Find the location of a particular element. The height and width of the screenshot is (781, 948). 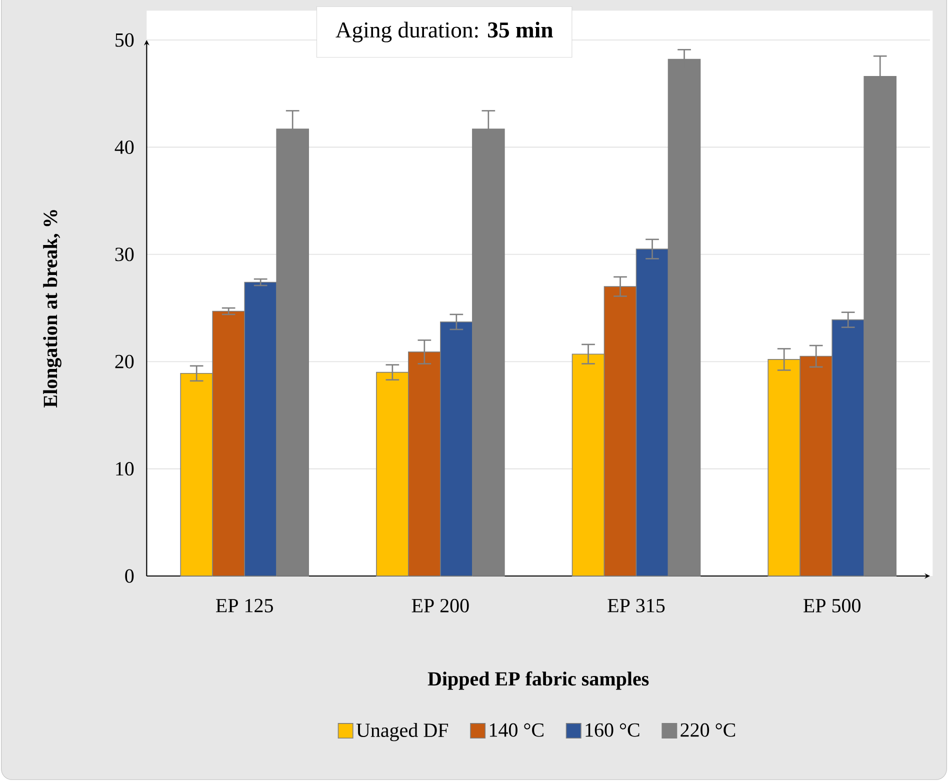

y-tick-label: 20 is located at coordinates (124, 361).